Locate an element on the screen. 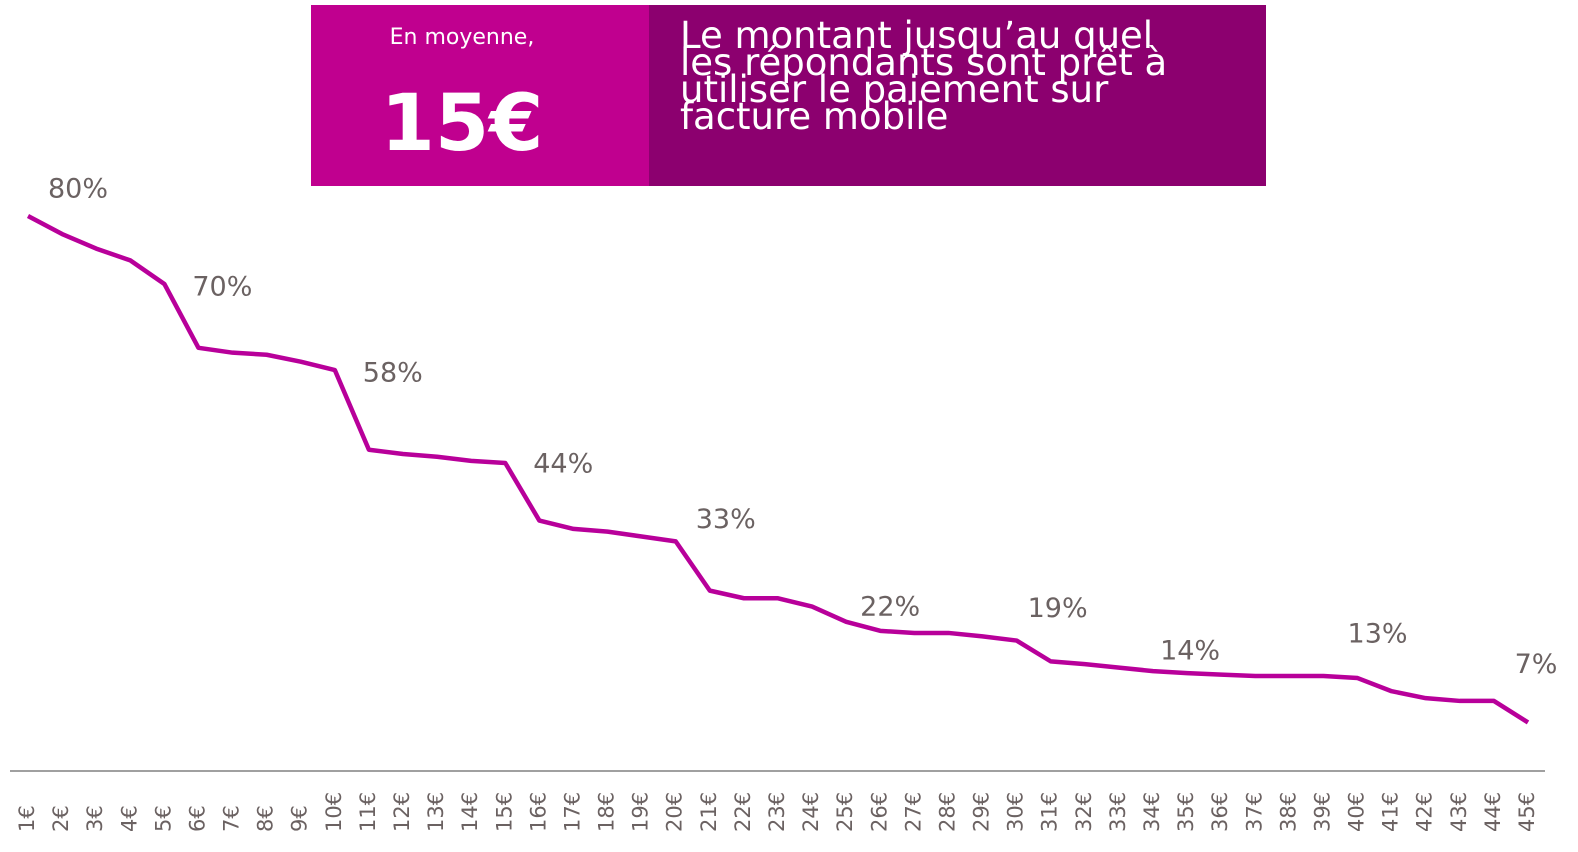  x-tick-label: 9€ is located at coordinates (300, 818).